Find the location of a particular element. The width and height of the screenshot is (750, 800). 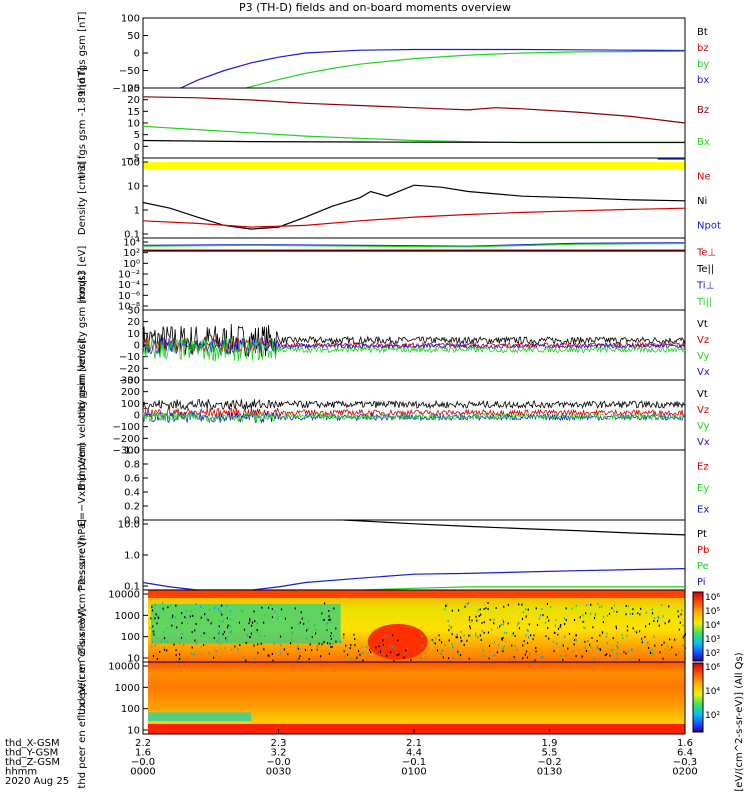

legend-entry: Bz is located at coordinates (703, 110).